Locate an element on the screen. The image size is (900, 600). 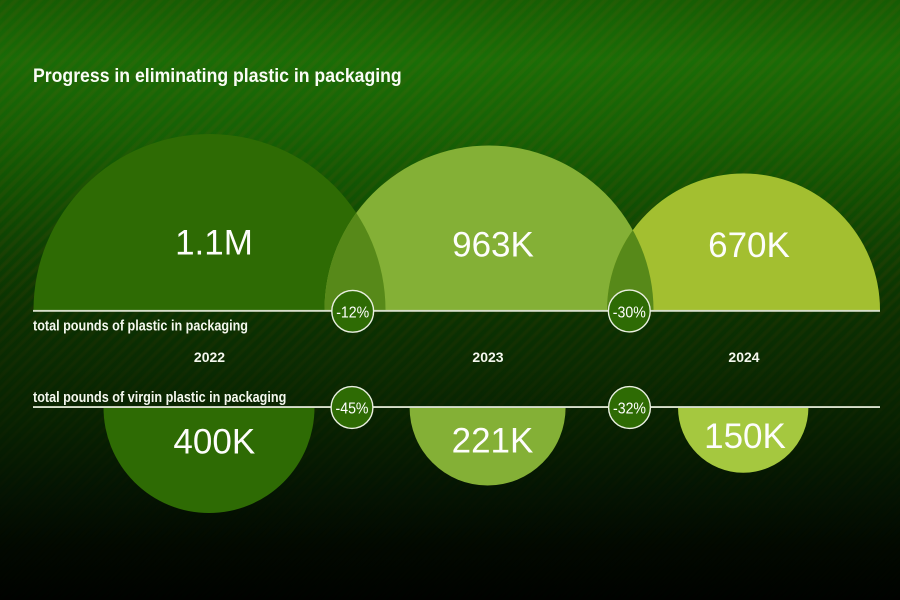
svg-text: 963K is located at coordinates (493, 244).